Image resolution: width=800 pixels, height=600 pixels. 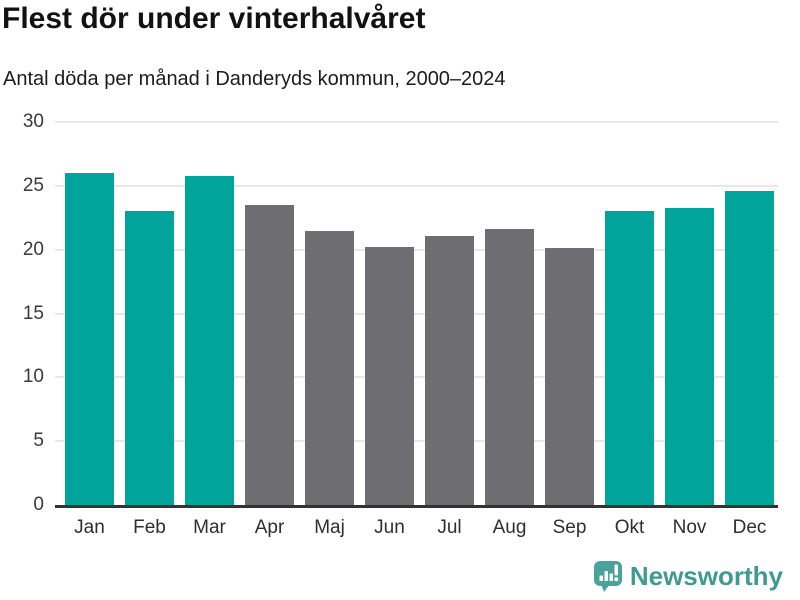 What do you see at coordinates (689, 356) in the screenshot?
I see `bar-nov` at bounding box center [689, 356].